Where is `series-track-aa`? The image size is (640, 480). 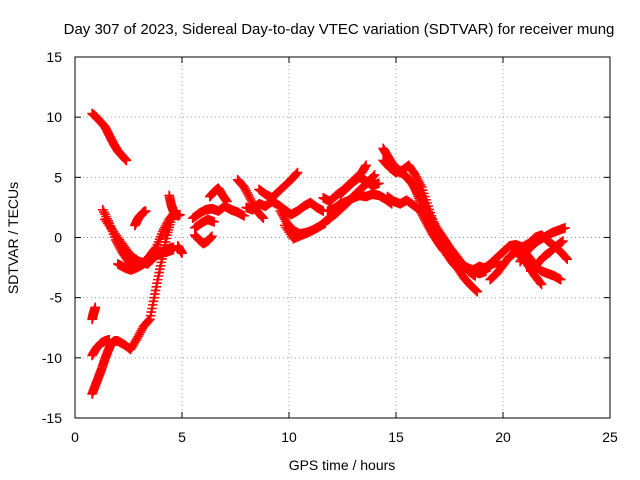 series-track-aa is located at coordinates (434, 217).